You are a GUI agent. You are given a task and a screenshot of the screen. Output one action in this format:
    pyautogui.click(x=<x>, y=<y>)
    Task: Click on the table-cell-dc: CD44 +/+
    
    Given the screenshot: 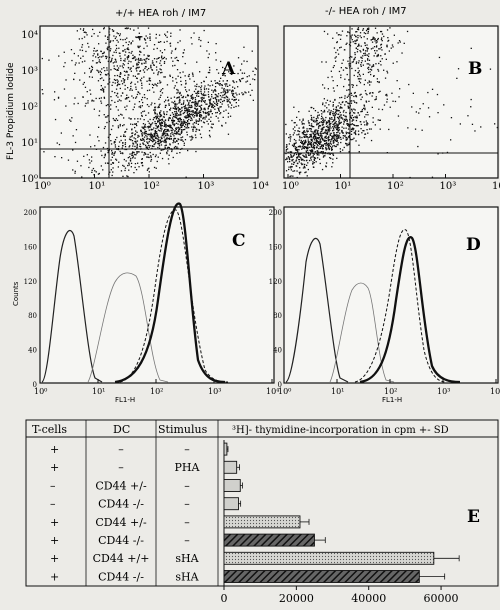 What is the action you would take?
    pyautogui.click(x=121, y=558)
    